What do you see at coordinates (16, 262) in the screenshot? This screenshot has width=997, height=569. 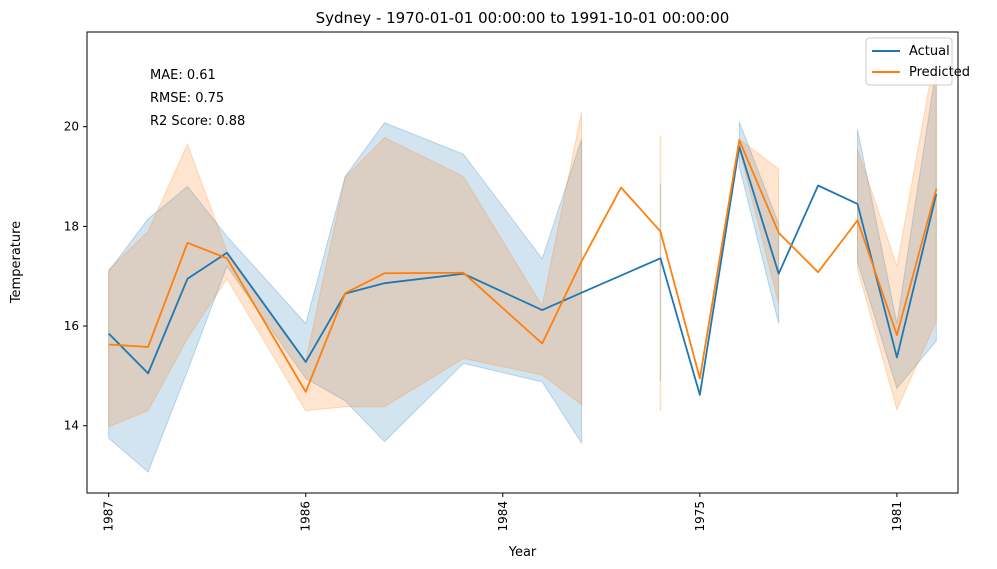 I see `y-axis-label: Temperature` at bounding box center [16, 262].